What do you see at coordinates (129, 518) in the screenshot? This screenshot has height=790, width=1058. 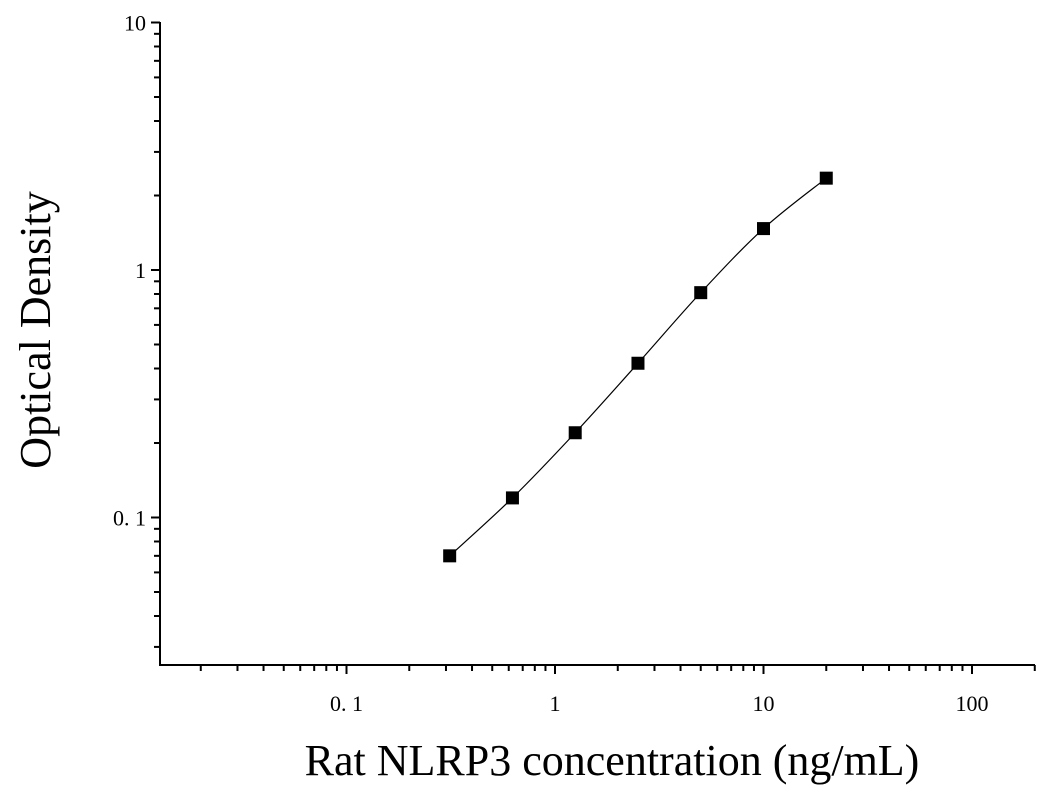 I see `y-tick-label: 0. 1` at bounding box center [129, 518].